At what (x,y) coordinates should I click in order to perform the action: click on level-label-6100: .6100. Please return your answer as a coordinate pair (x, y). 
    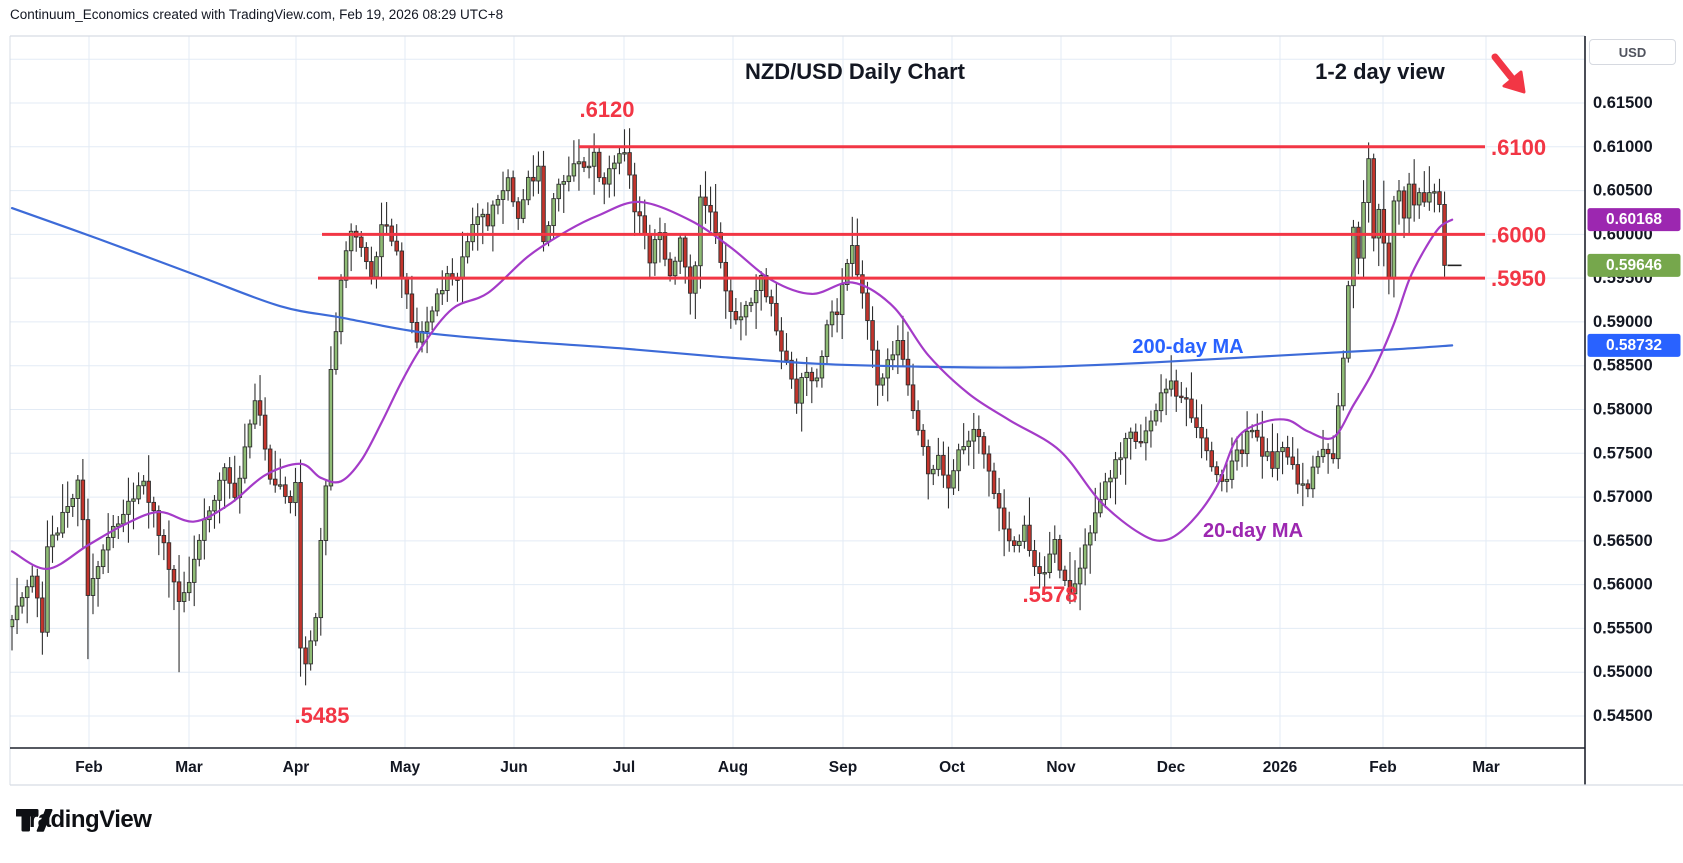
    Looking at the image, I should click on (1518, 147).